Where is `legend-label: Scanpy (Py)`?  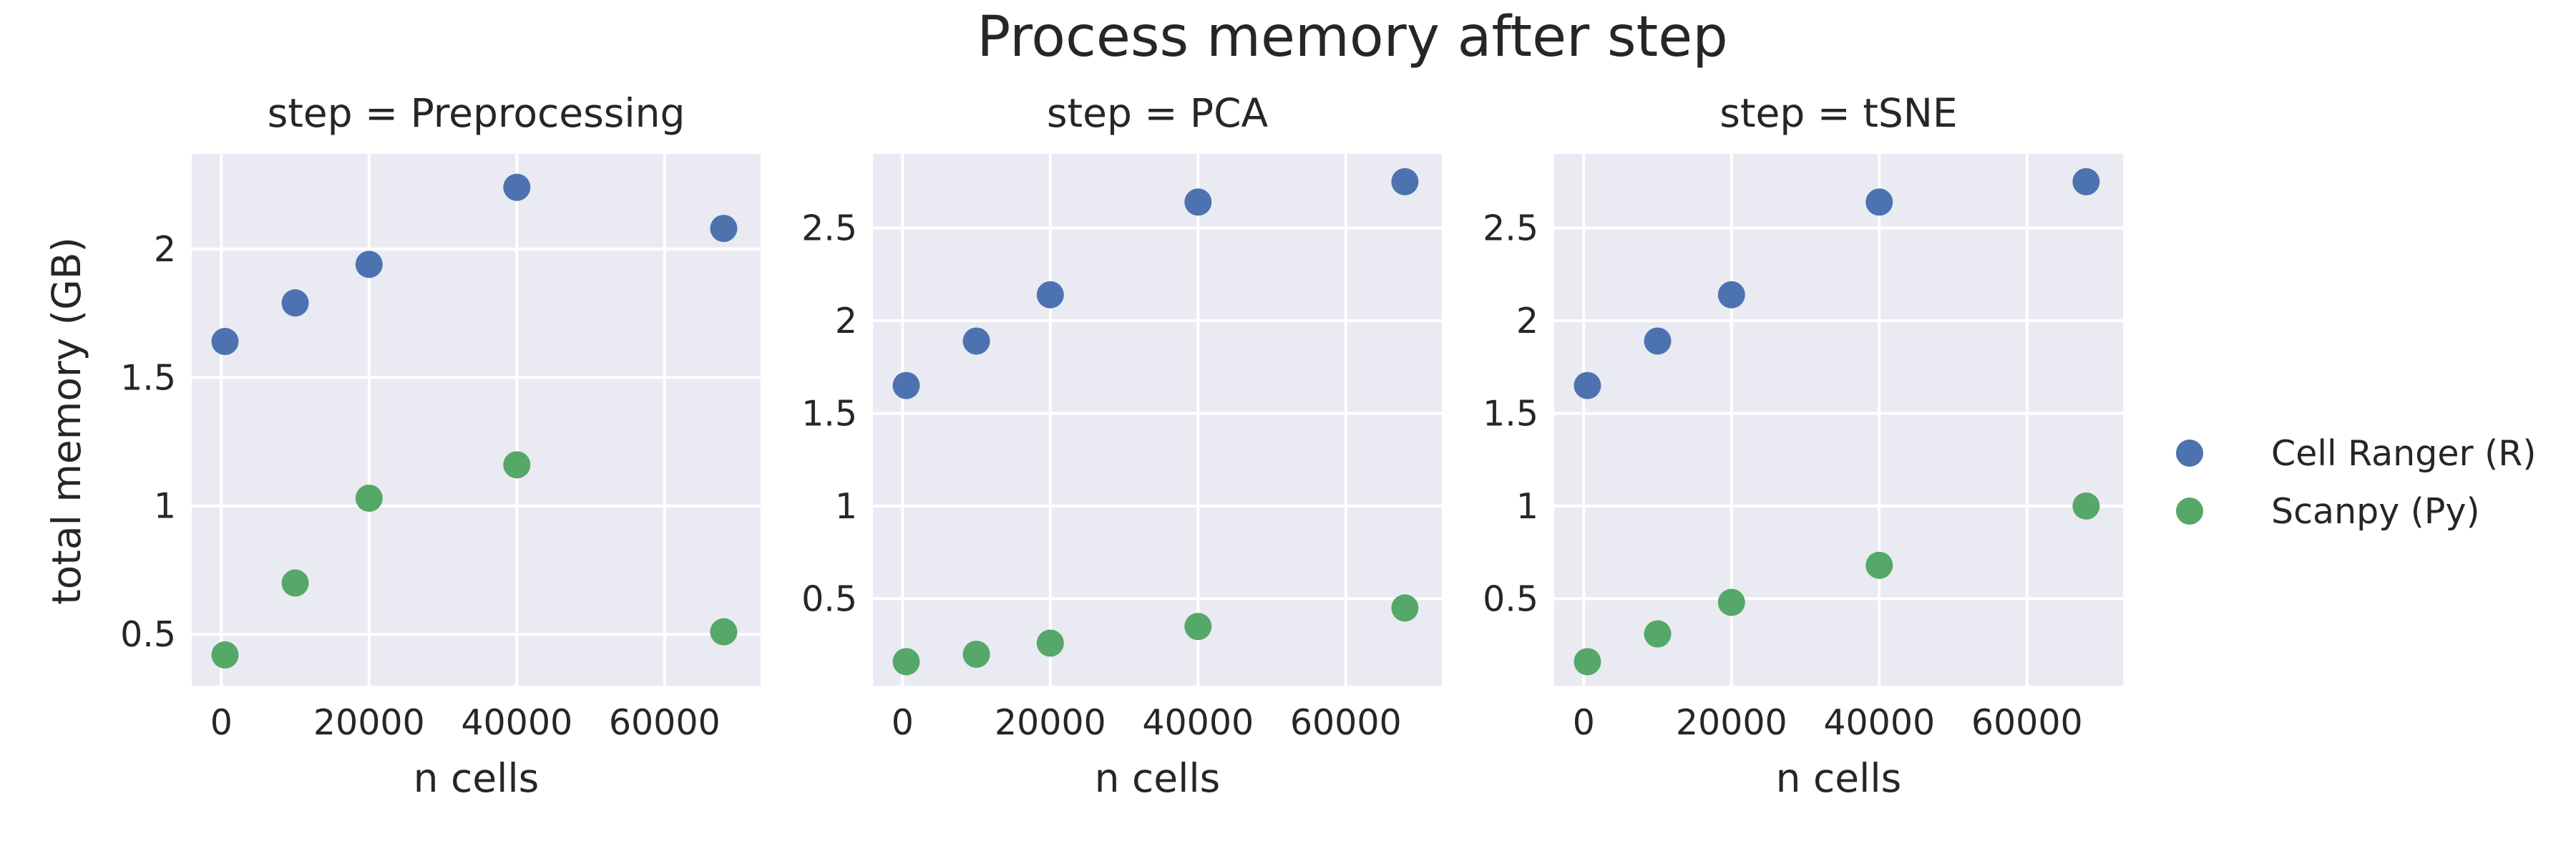
legend-label: Scanpy (Py) is located at coordinates (2375, 511).